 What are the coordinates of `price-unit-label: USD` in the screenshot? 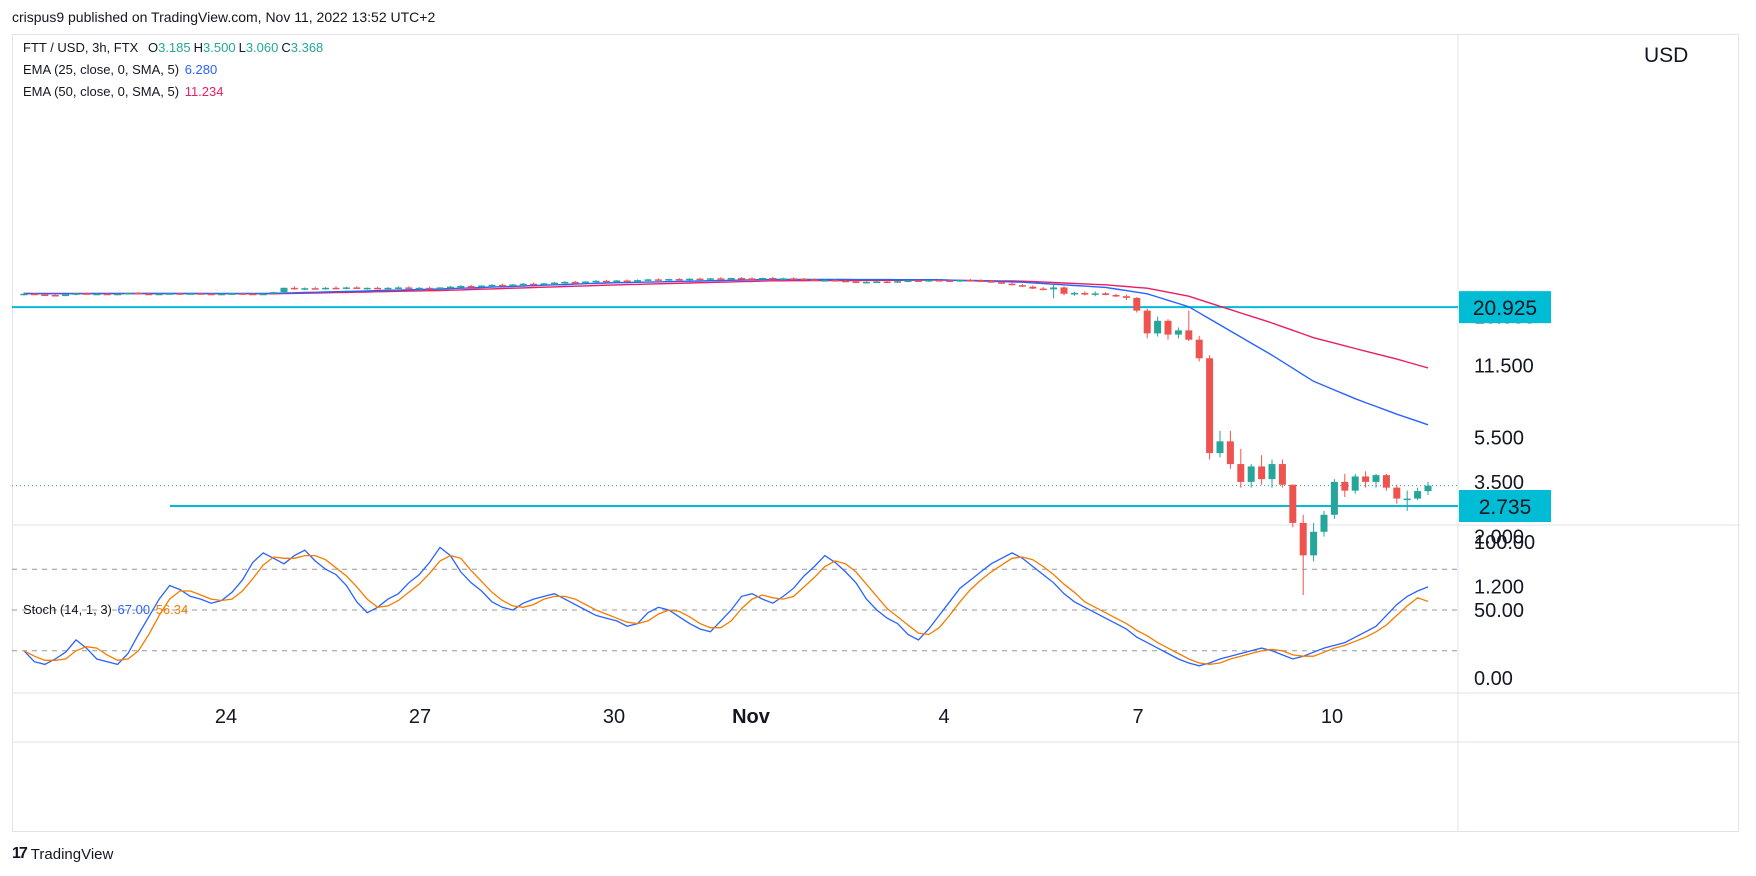 It's located at (1666, 55).